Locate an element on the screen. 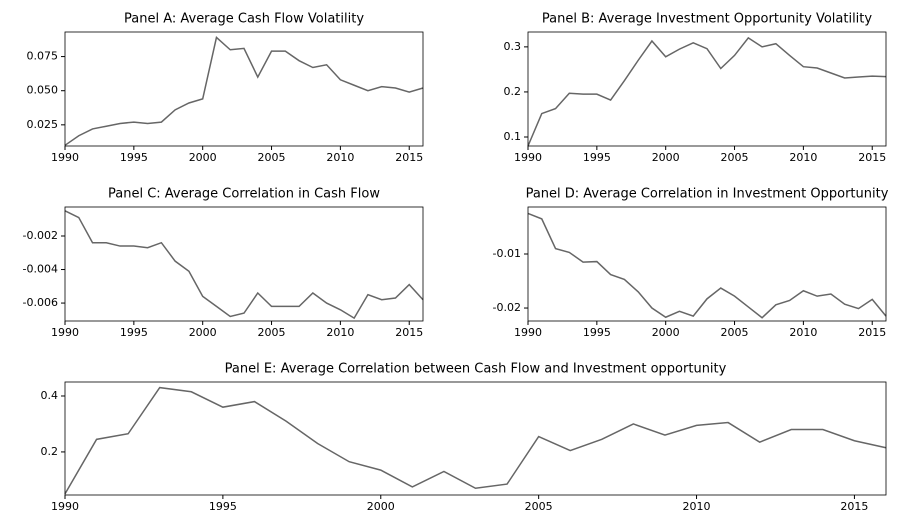 This screenshot has width=919, height=523. y-tick-label: -0.004 is located at coordinates (40, 269).